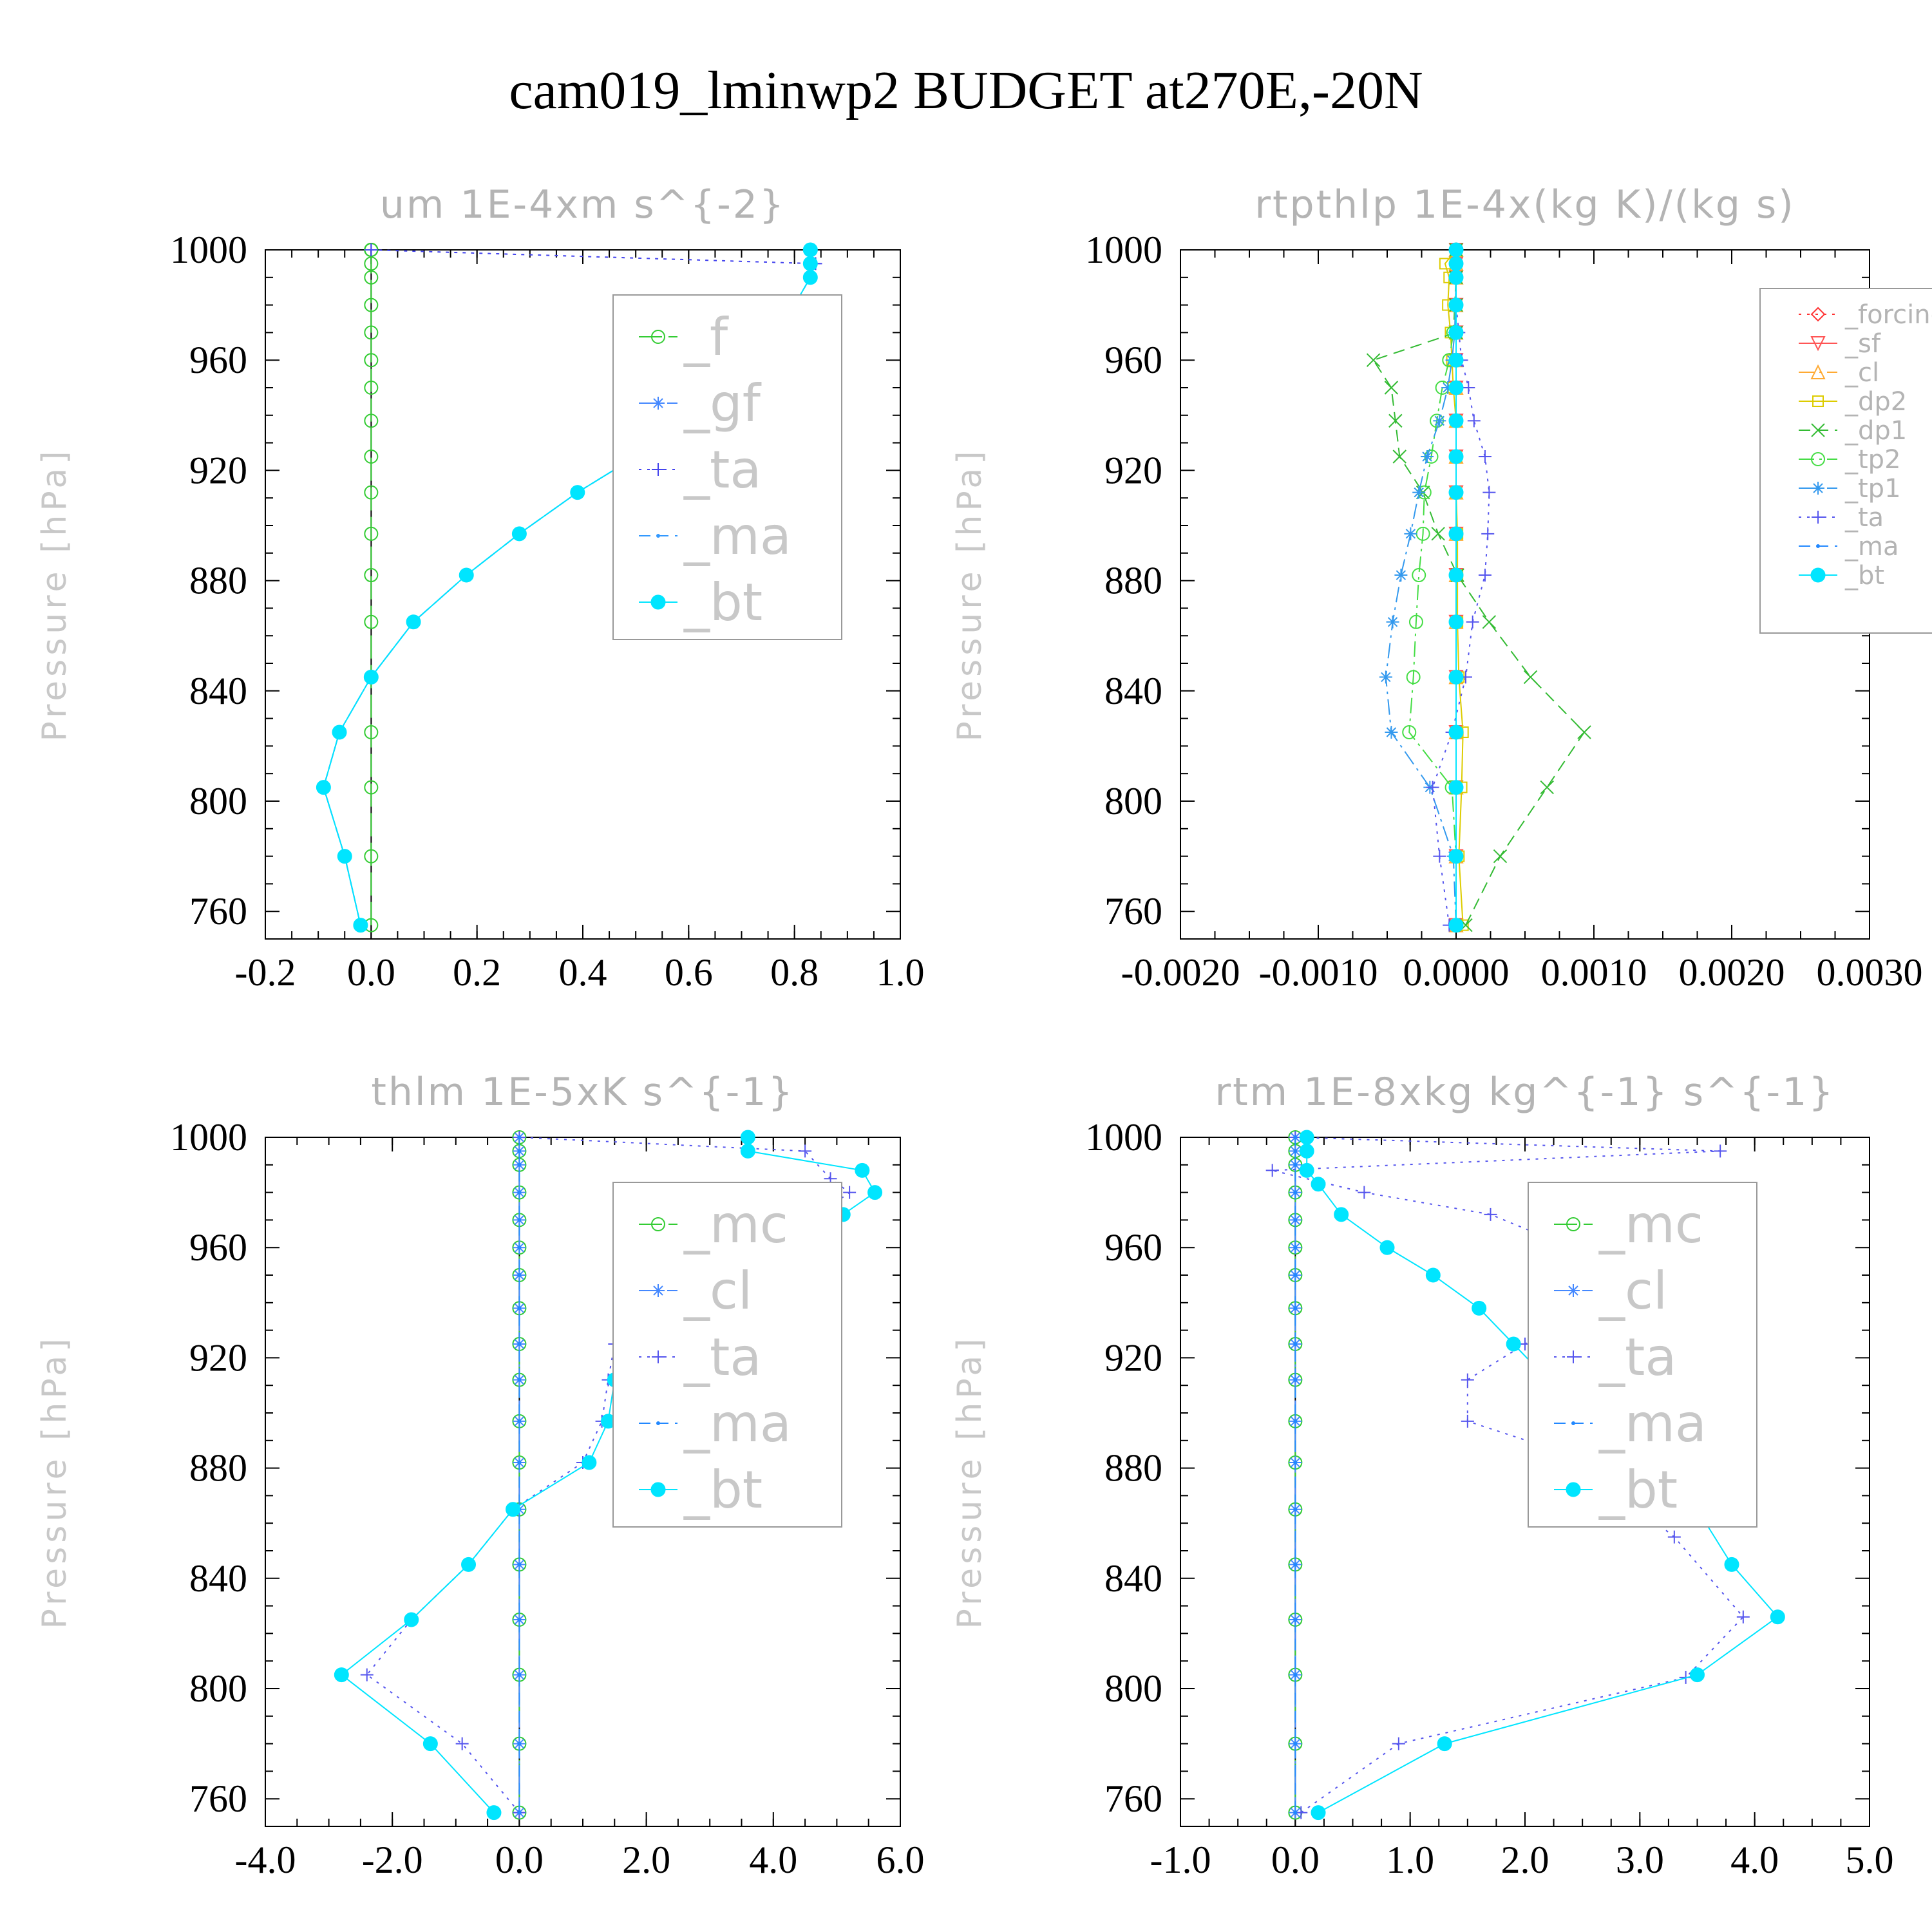  Describe the element at coordinates (1180, 1860) in the screenshot. I see `x-tick-label: -1.0` at that location.